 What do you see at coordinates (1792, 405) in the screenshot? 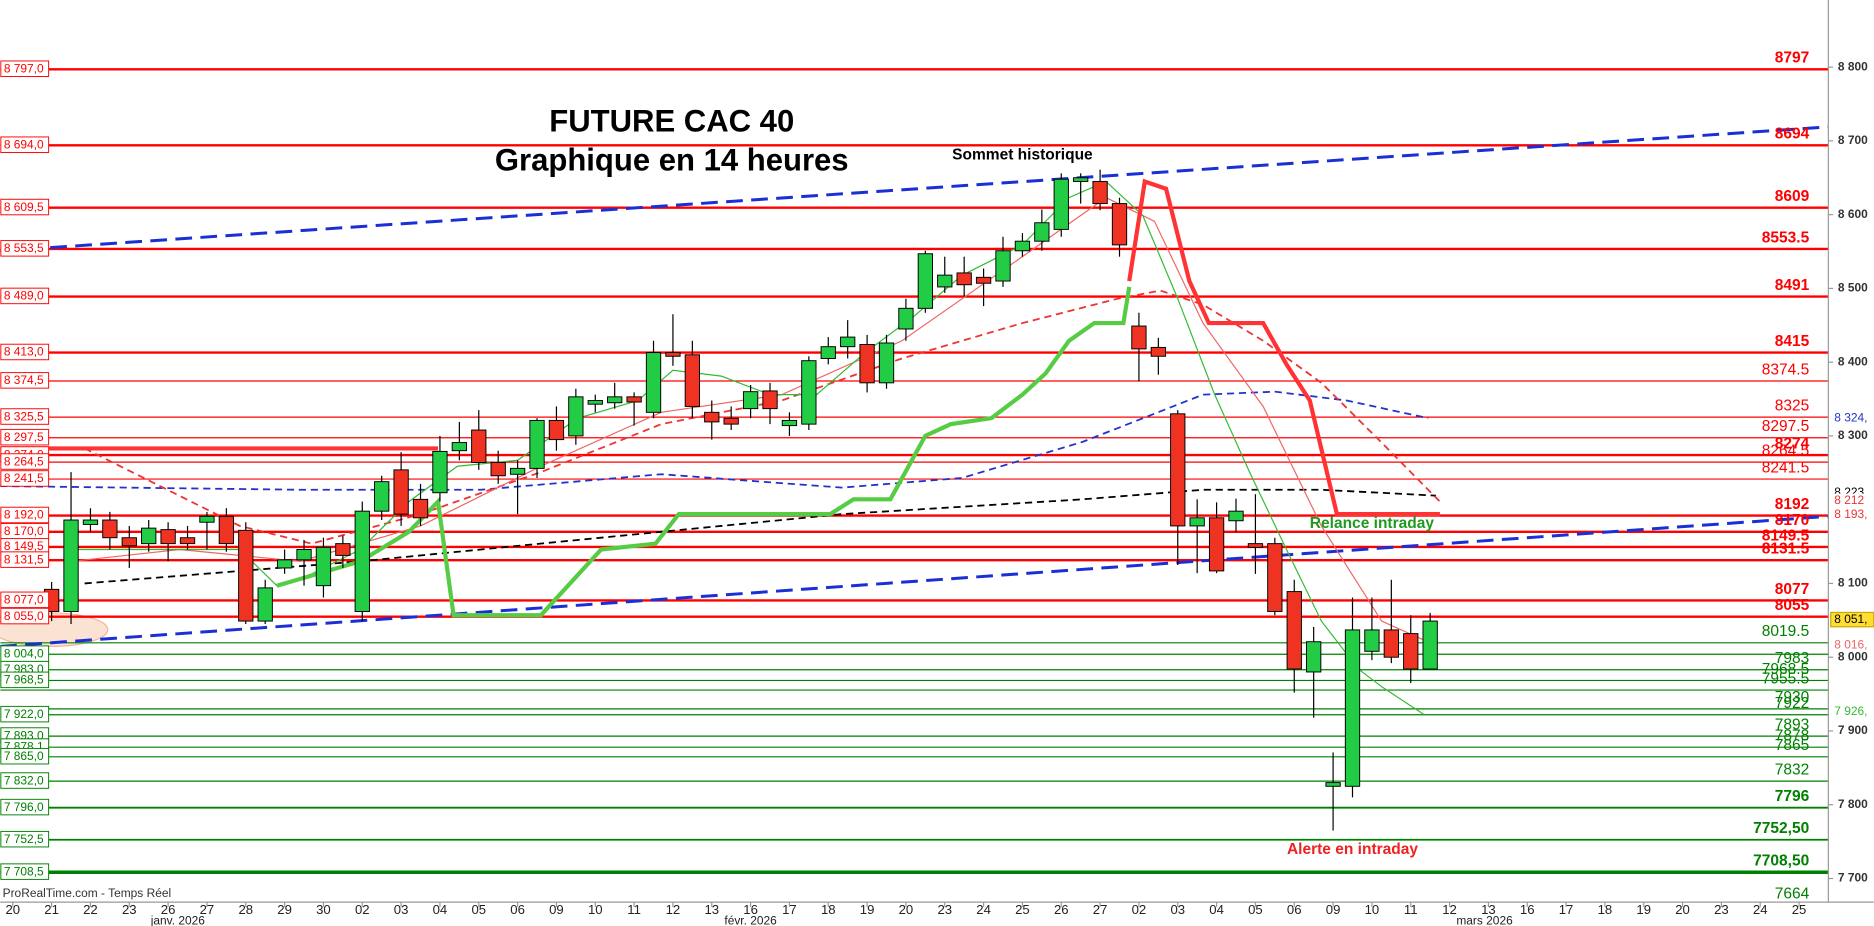
I see `level-right-label: 8325` at bounding box center [1792, 405].